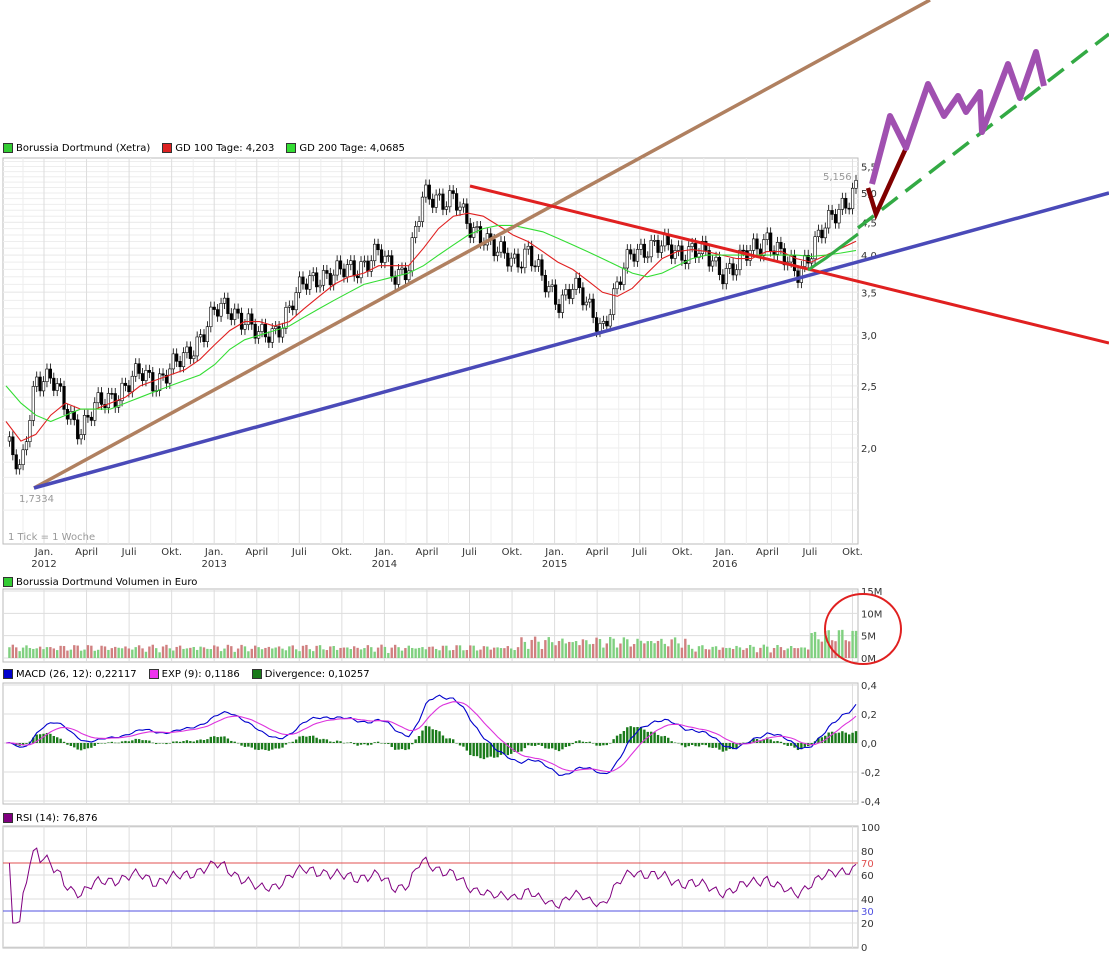 The height and width of the screenshot is (956, 1109). I want to click on legend-price: Borussia Dortmund (Xetra), so click(76, 148).